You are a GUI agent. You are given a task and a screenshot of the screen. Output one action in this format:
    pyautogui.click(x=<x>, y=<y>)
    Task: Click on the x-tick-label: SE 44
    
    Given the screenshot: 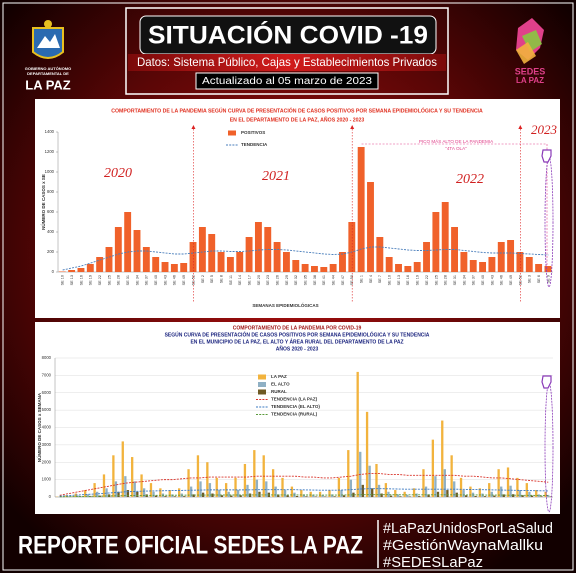 What is the action you would take?
    pyautogui.click(x=334, y=280)
    